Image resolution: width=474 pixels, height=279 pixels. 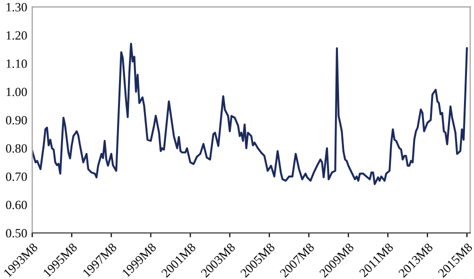 What do you see at coordinates (16, 120) in the screenshot?
I see `y-tick-label: 0.90` at bounding box center [16, 120].